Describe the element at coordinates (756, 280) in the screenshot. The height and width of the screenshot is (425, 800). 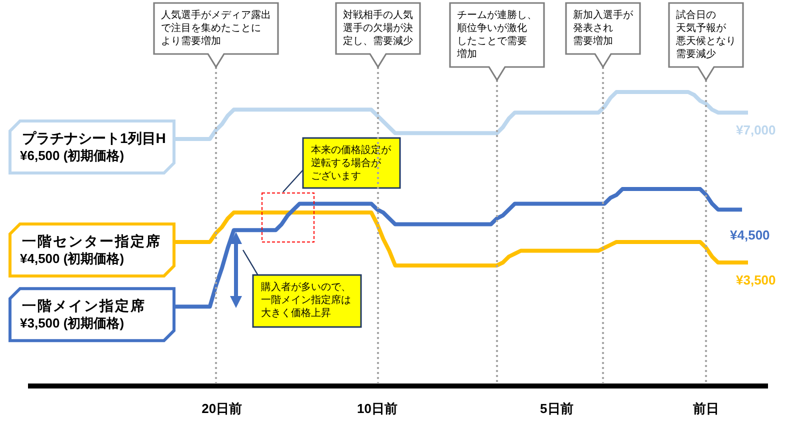
I see `annotation: ¥3,500` at that location.